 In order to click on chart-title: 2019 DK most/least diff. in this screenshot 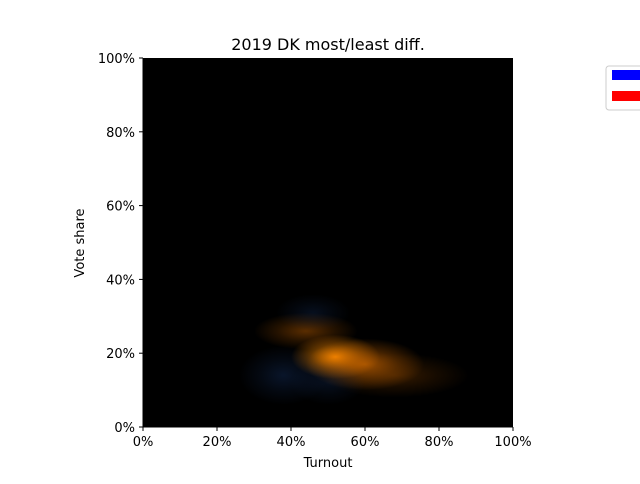, I will do `click(328, 44)`.